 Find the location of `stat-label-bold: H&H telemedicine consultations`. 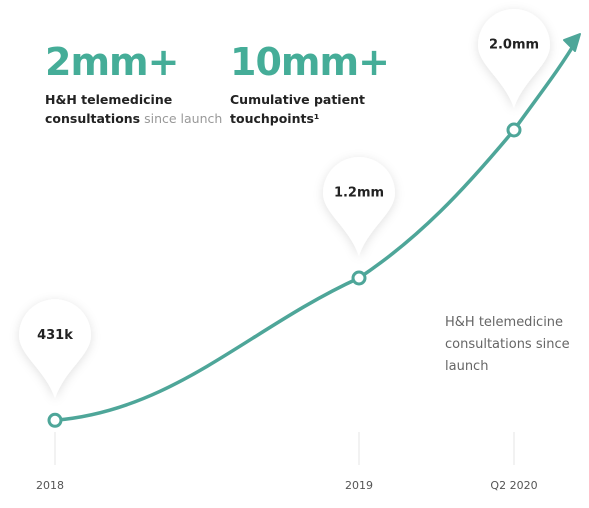

stat-label-bold: H&H telemedicine consultations is located at coordinates (109, 109).